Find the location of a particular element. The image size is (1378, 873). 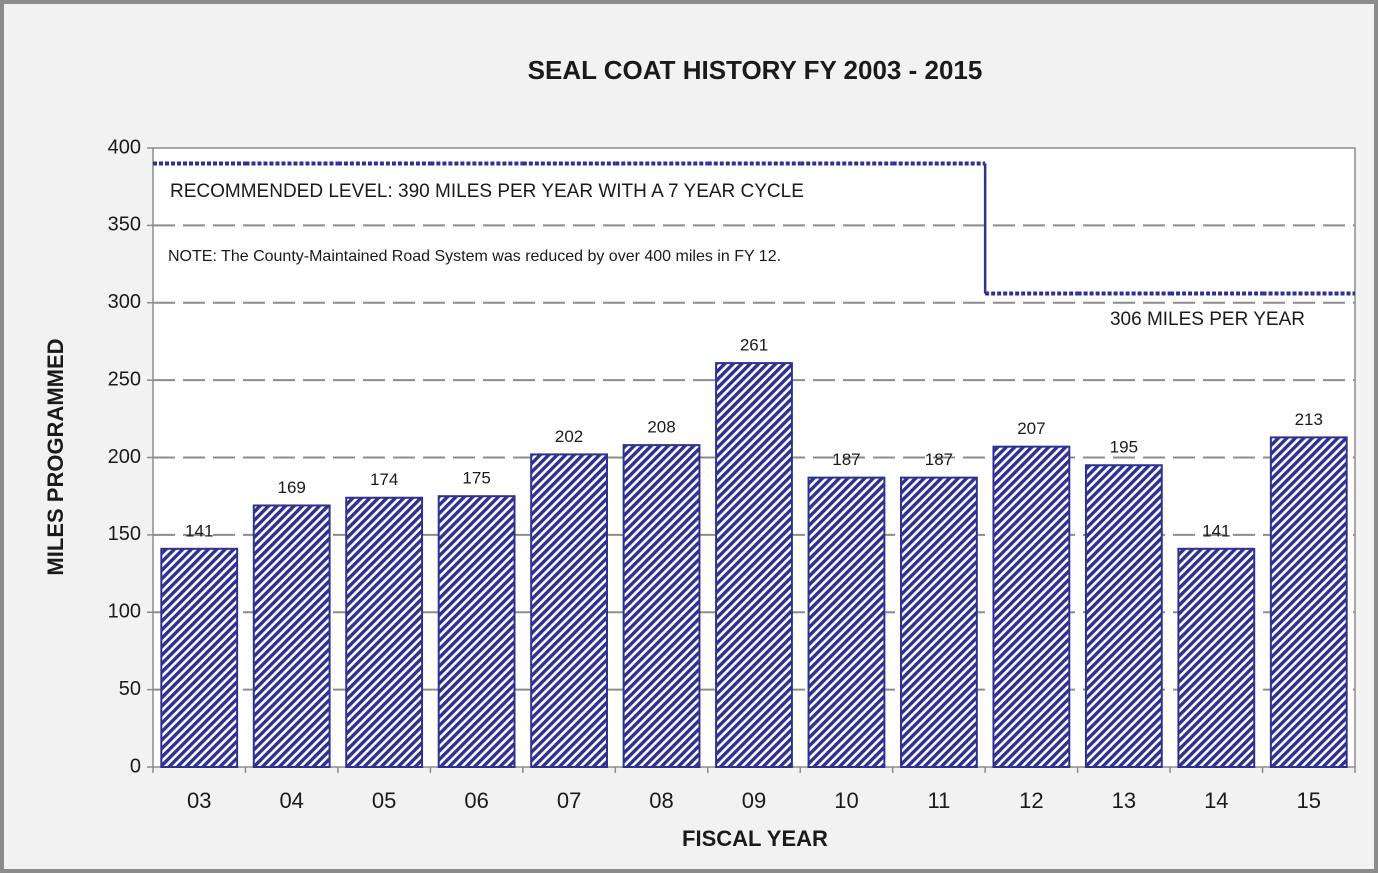

x-tick-label: 05 is located at coordinates (384, 800).